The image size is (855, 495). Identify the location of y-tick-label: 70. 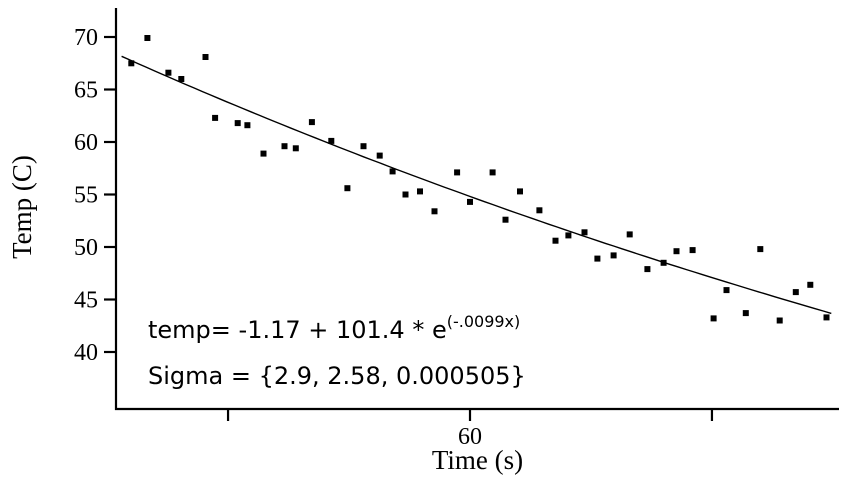
(86, 38).